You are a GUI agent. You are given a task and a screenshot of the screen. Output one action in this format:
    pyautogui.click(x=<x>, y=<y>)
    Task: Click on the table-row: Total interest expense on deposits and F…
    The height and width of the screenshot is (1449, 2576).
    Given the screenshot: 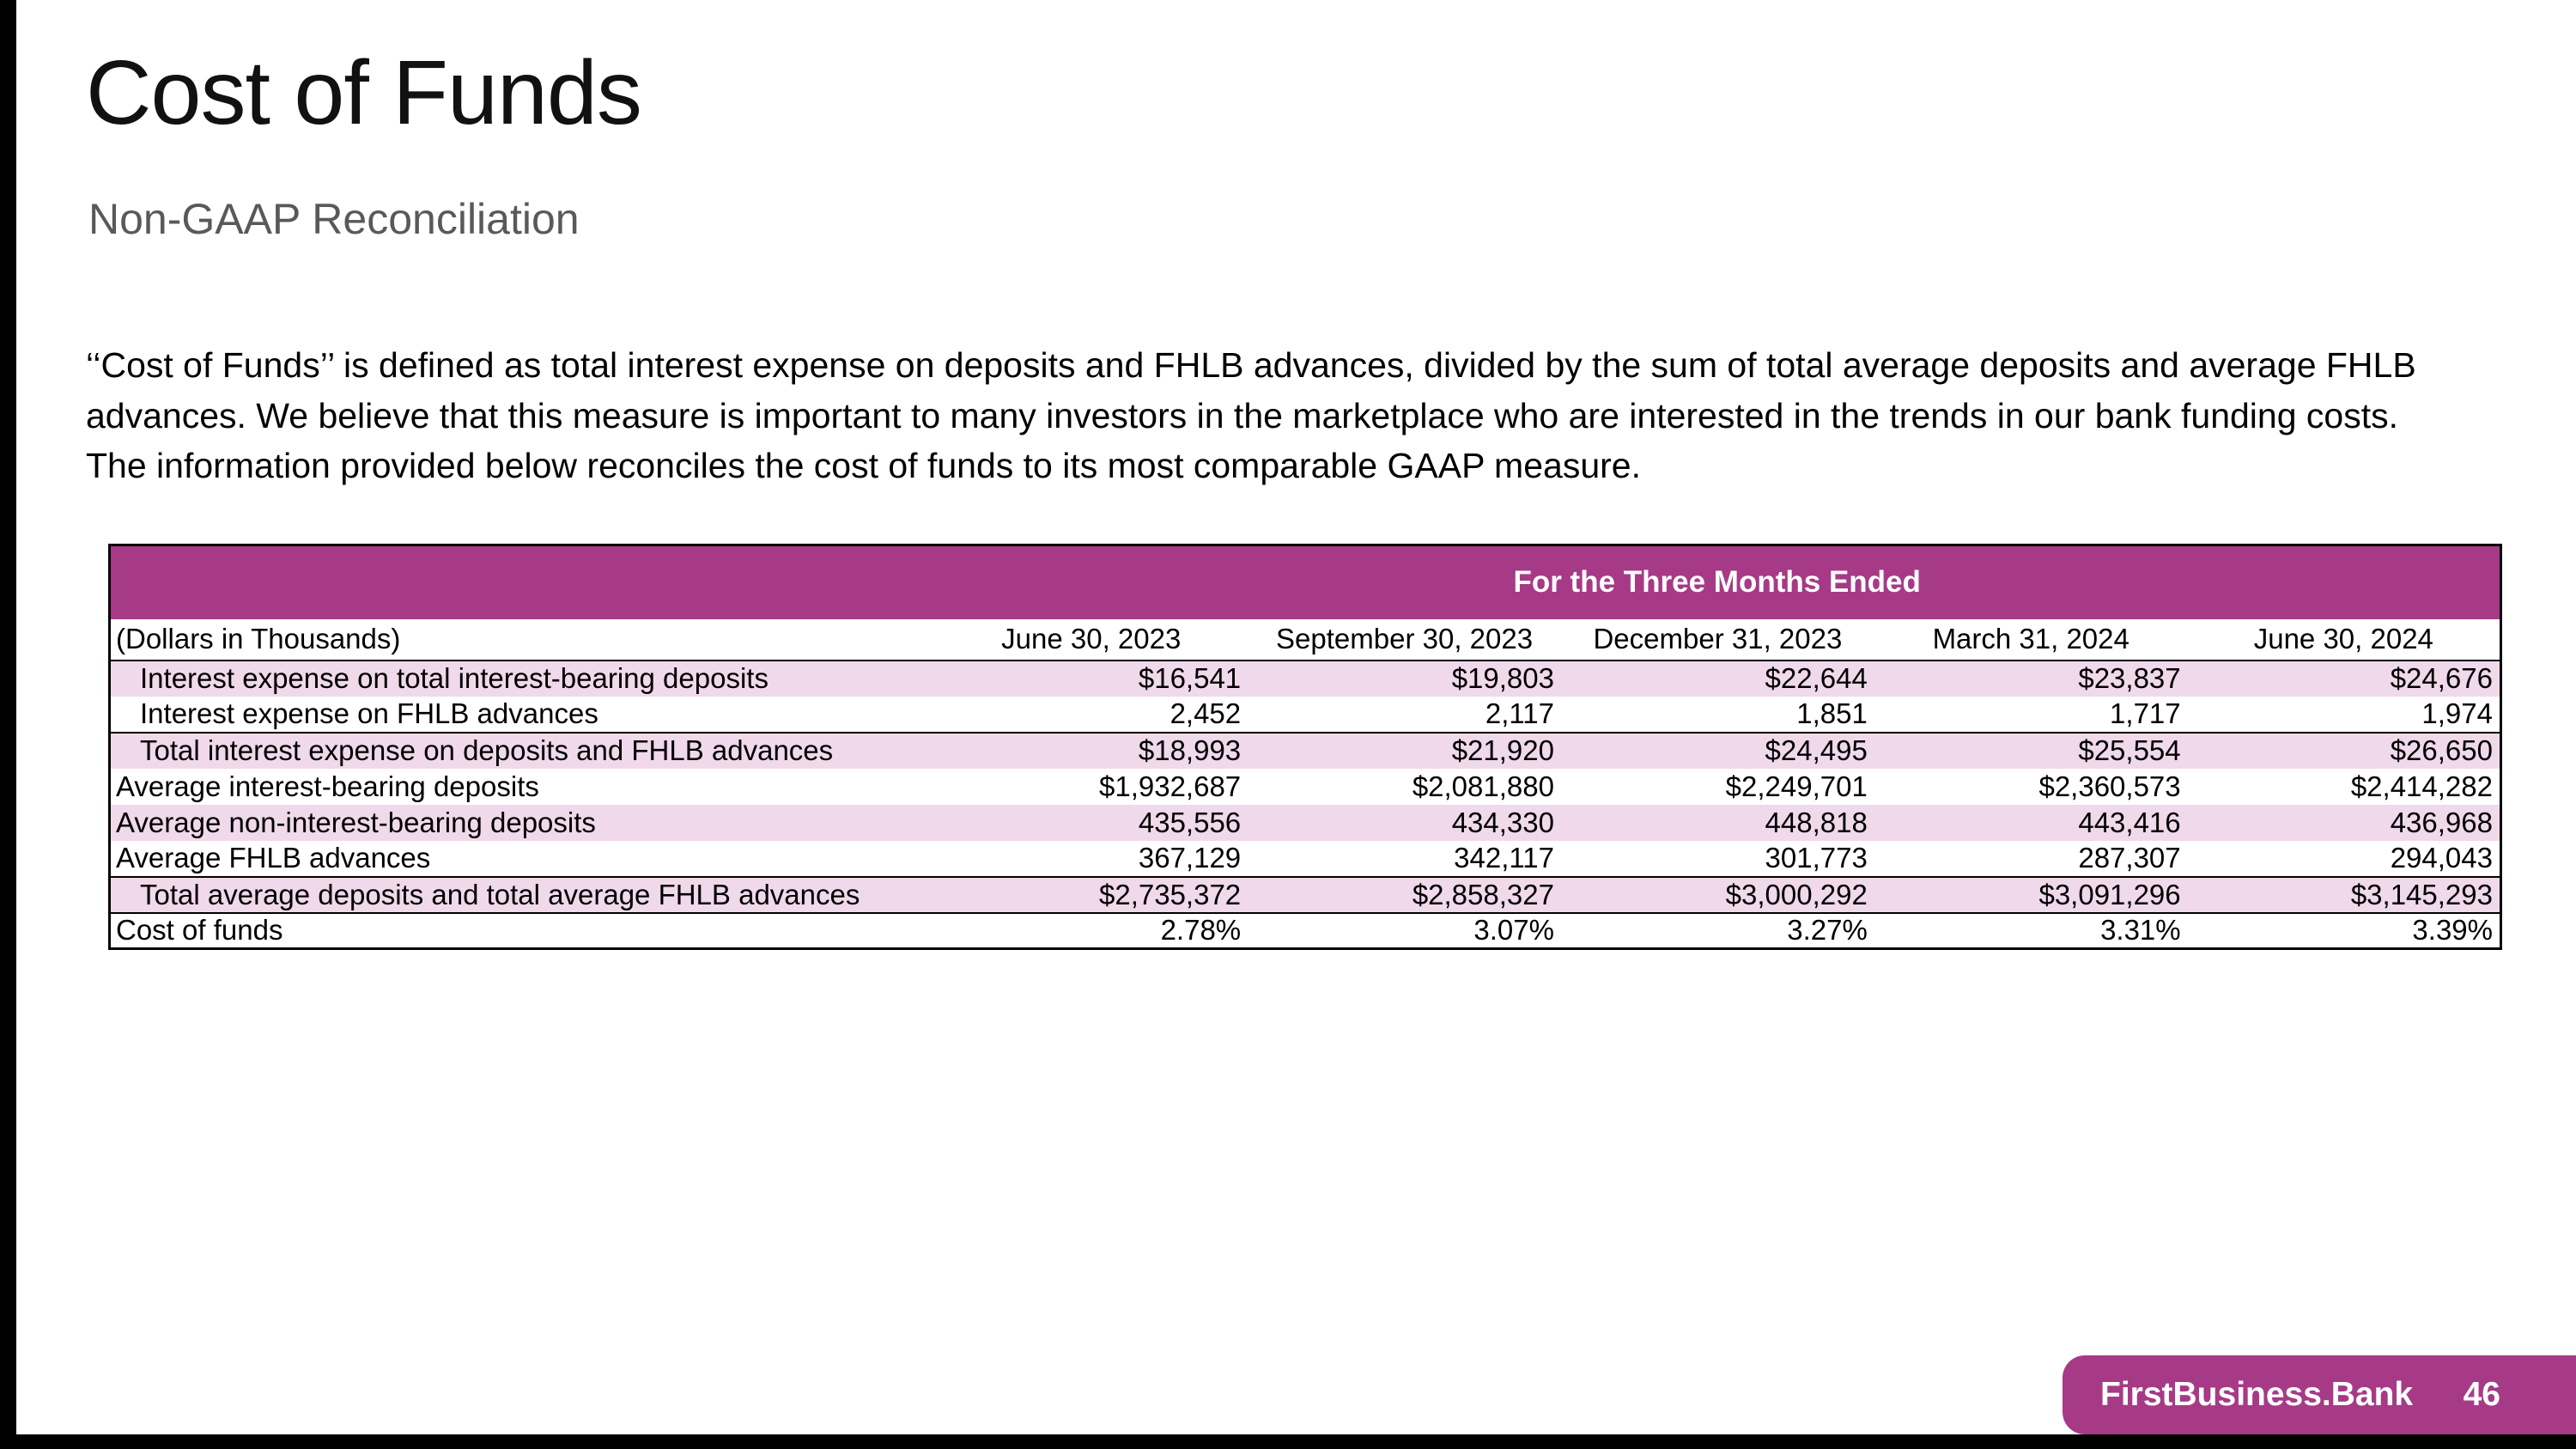 What is the action you would take?
    pyautogui.click(x=1305, y=750)
    